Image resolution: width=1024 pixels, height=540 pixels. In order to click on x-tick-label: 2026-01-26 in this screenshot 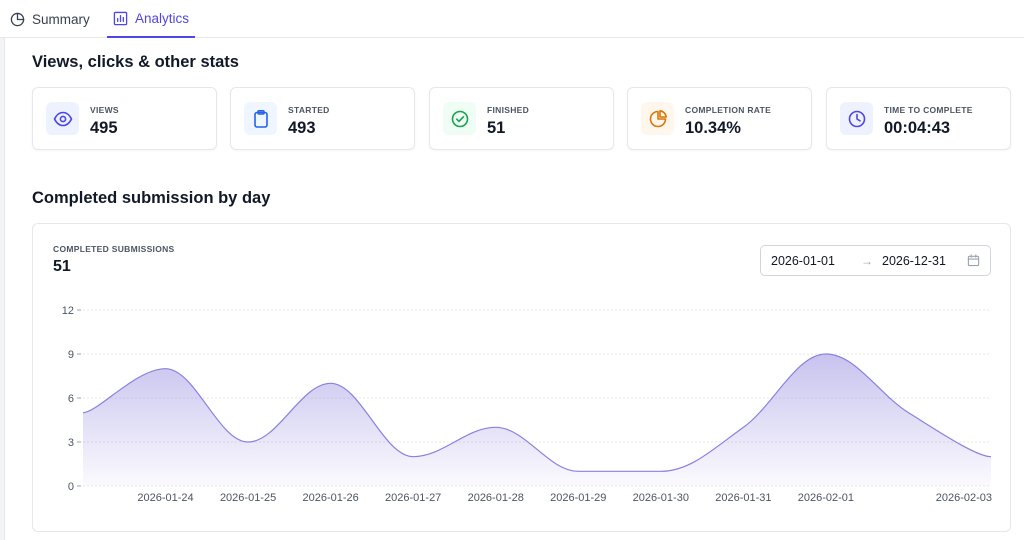, I will do `click(330, 498)`.